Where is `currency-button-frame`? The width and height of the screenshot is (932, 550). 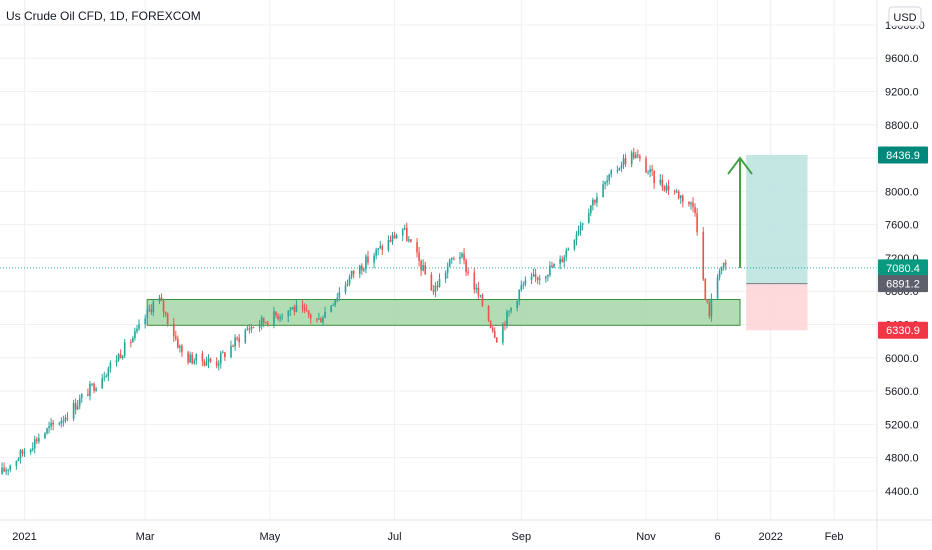
currency-button-frame is located at coordinates (905, 16).